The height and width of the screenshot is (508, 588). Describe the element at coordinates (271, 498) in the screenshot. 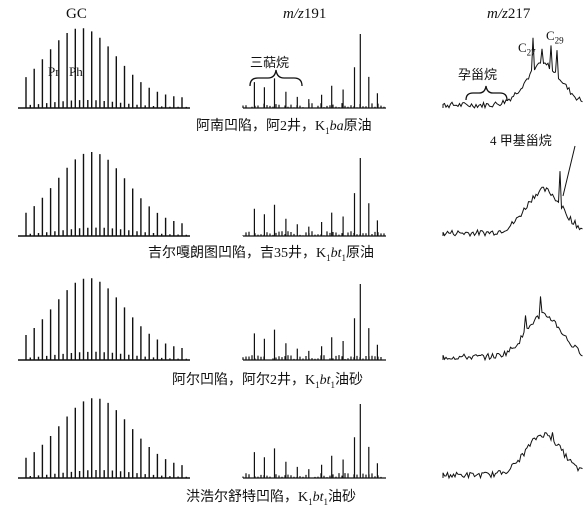

I see `caption-row-4: 洪浩尔舒特凹陷，K1bt1油砂` at that location.